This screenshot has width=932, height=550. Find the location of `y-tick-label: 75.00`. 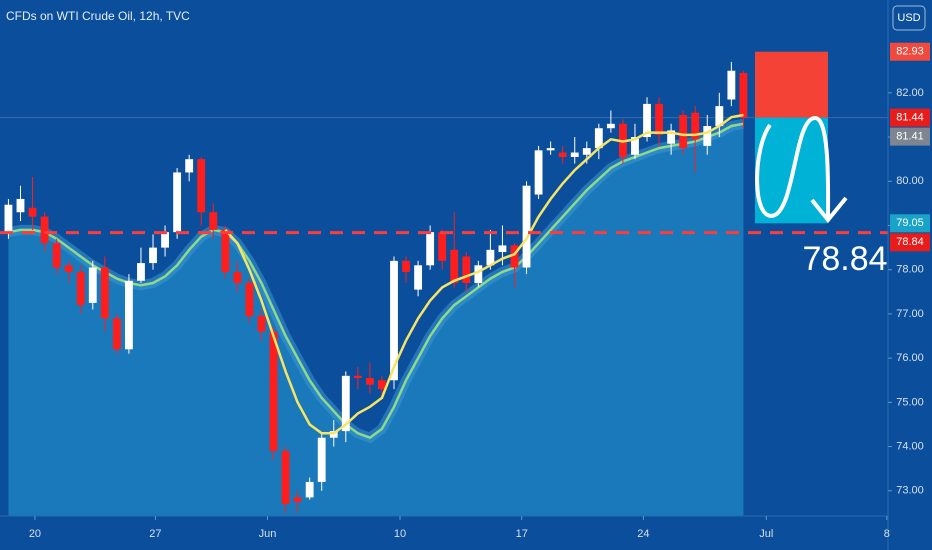

y-tick-label: 75.00 is located at coordinates (910, 402).